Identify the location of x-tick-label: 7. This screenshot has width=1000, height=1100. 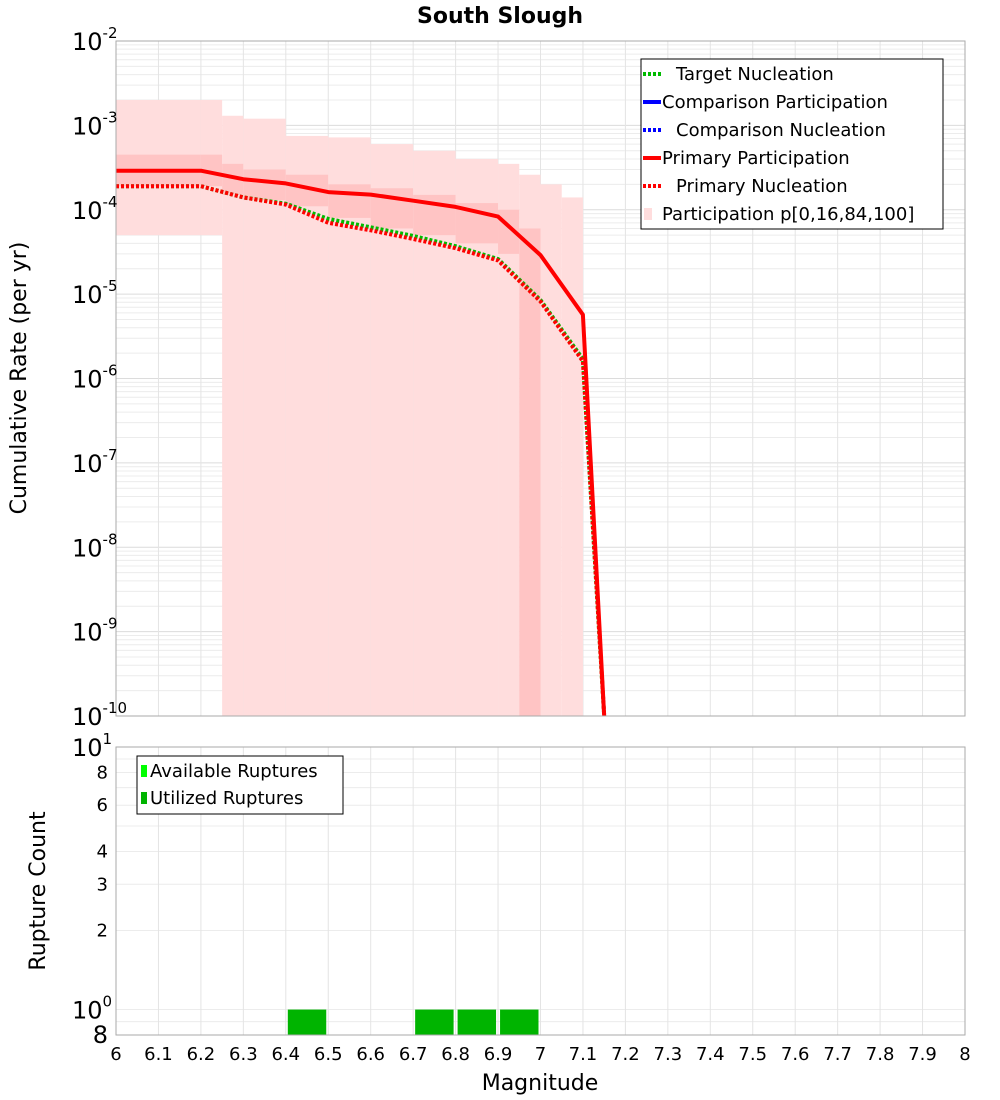
(540, 1054).